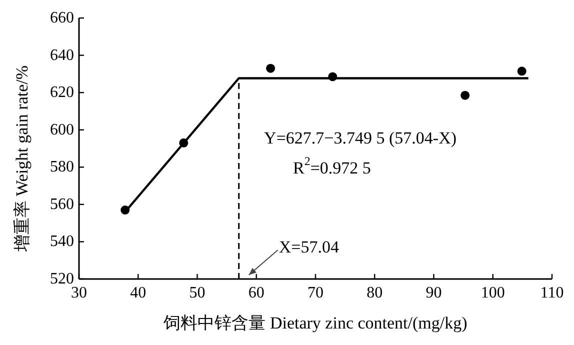 This screenshot has width=574, height=345. I want to click on y-tick-label: 620, so click(62, 93).